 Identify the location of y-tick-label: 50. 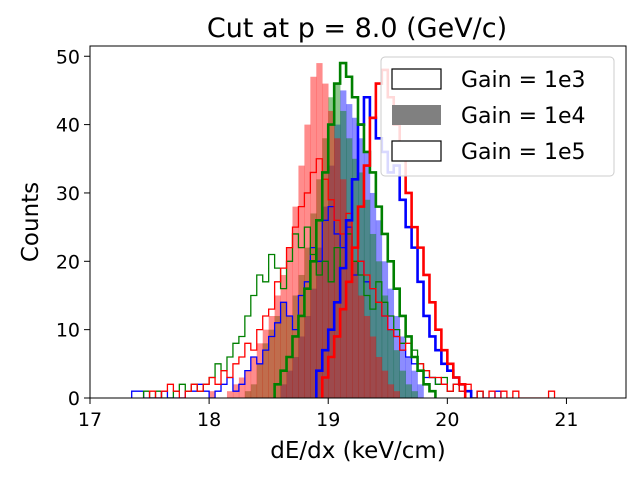
(68, 57).